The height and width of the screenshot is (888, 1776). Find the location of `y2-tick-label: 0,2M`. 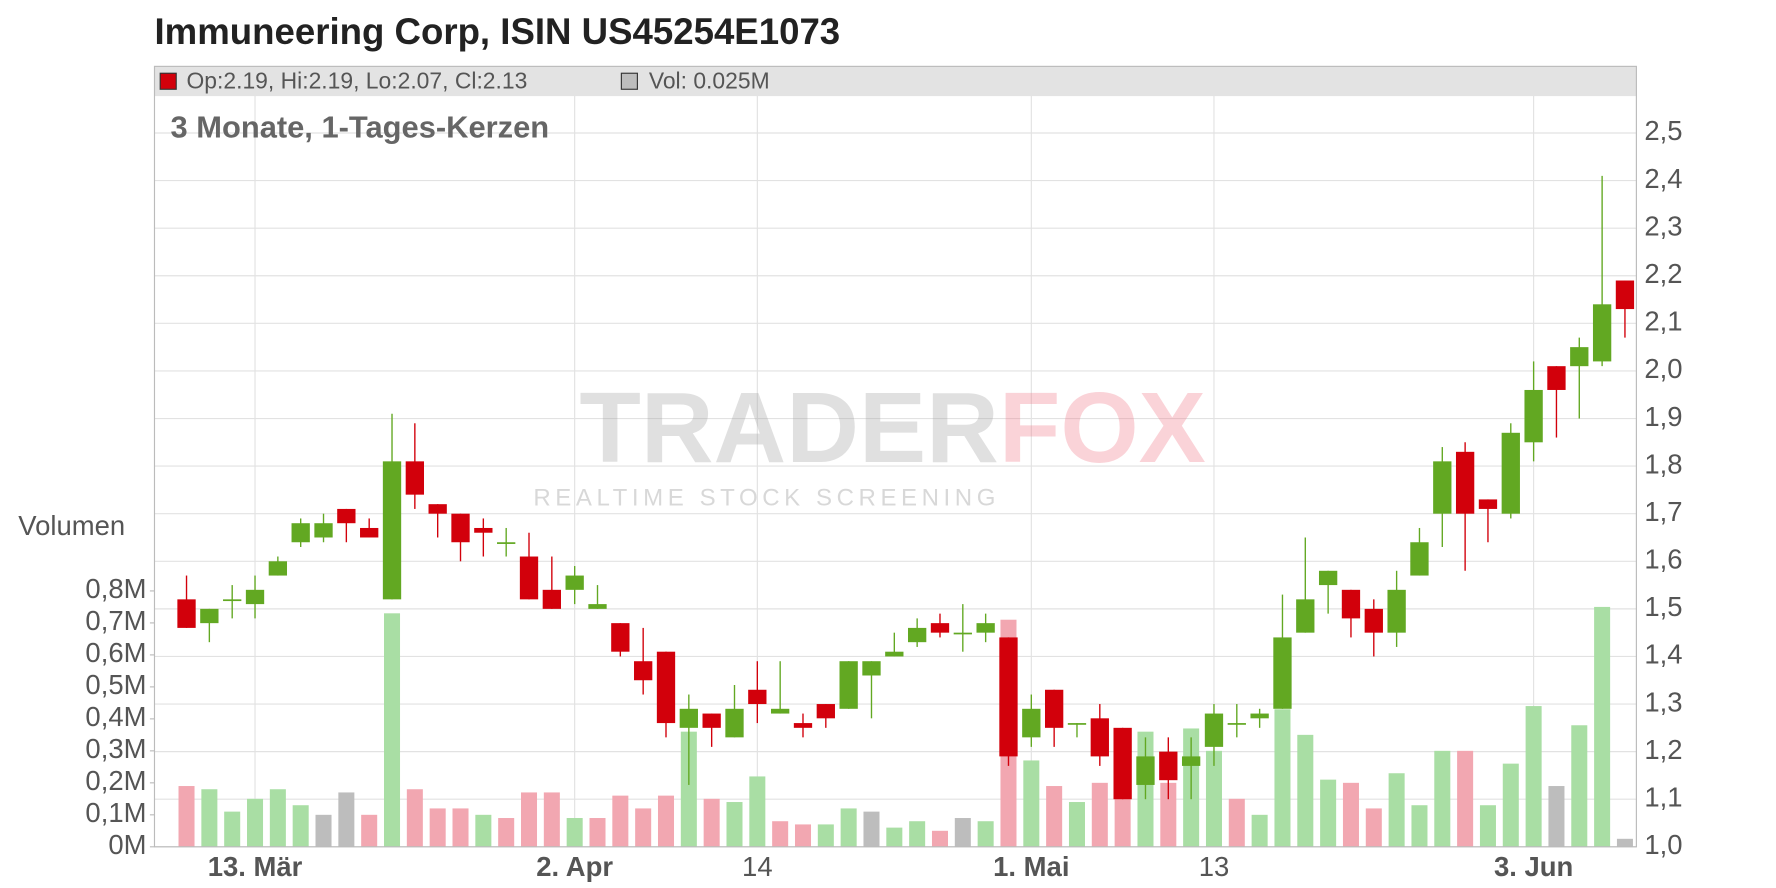

y2-tick-label: 0,2M is located at coordinates (115, 780).